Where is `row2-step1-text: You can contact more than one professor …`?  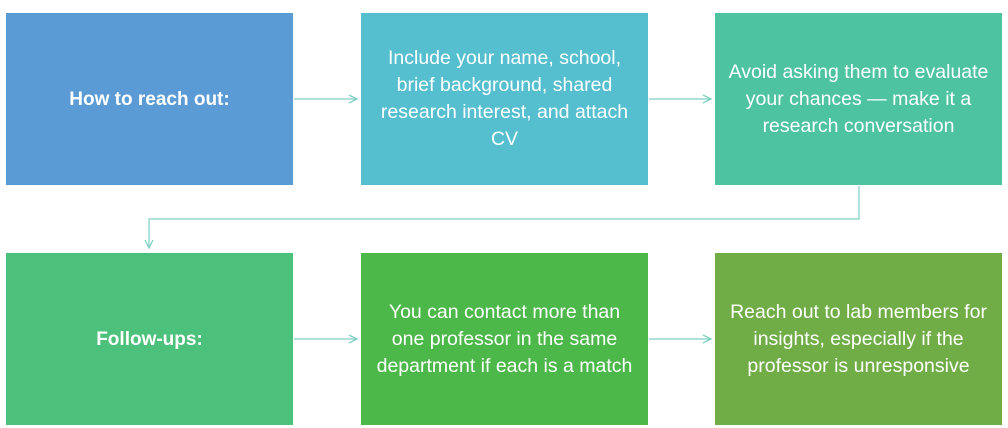
row2-step1-text: You can contact more than one professor … is located at coordinates (504, 338).